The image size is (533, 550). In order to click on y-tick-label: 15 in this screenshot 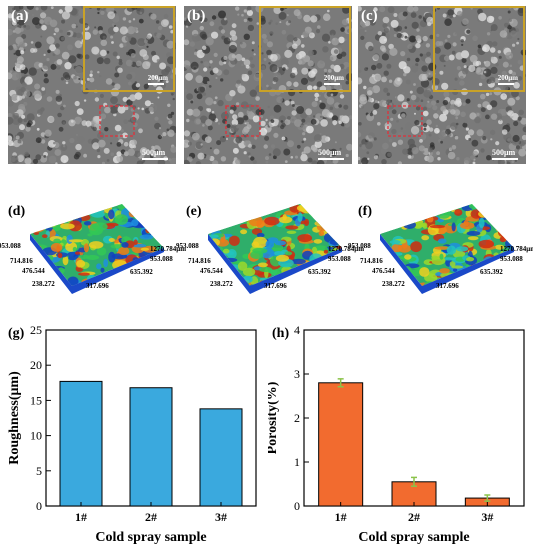, I will do `click(36, 400)`.